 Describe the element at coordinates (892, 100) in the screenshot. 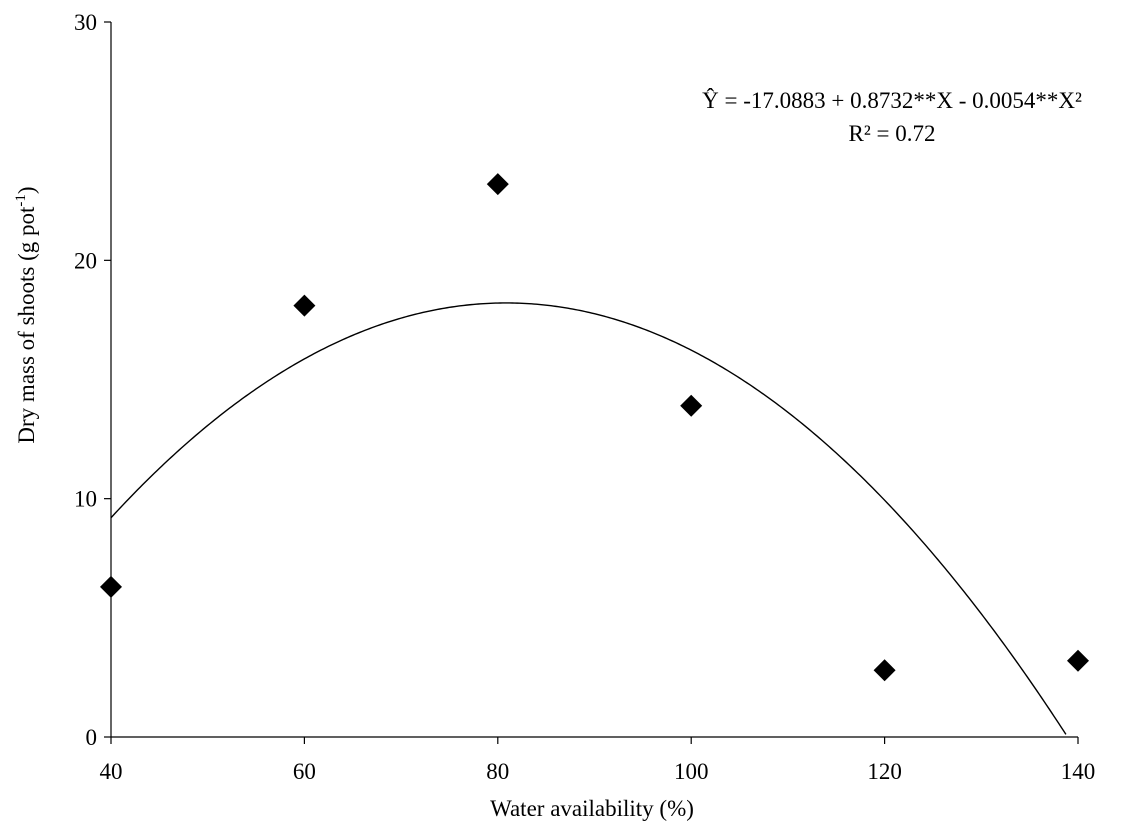

I see `regression-equation: Ŷ = -17.0883 + 0.8732**X - 0.0054**X²` at that location.